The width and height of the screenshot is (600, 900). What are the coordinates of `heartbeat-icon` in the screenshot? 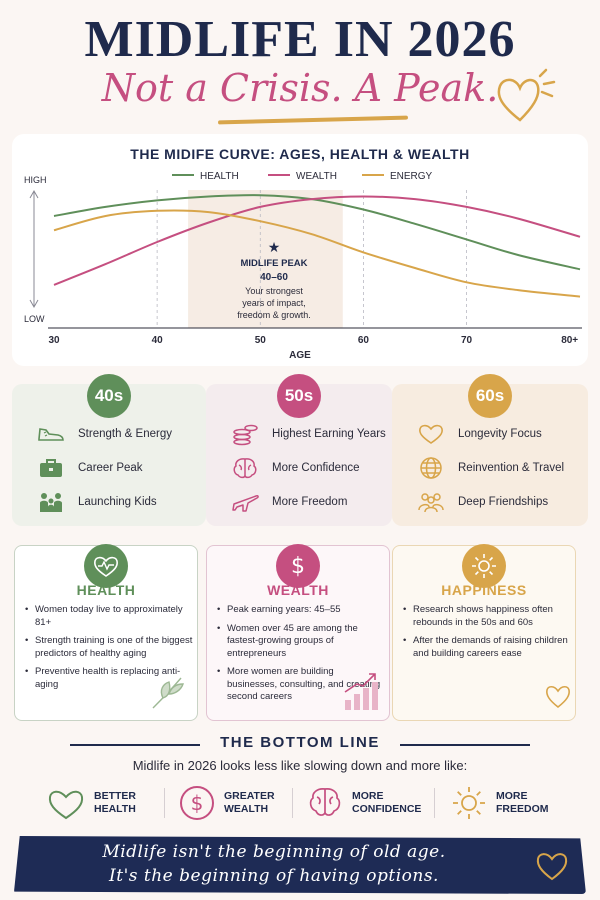 It's located at (106, 566).